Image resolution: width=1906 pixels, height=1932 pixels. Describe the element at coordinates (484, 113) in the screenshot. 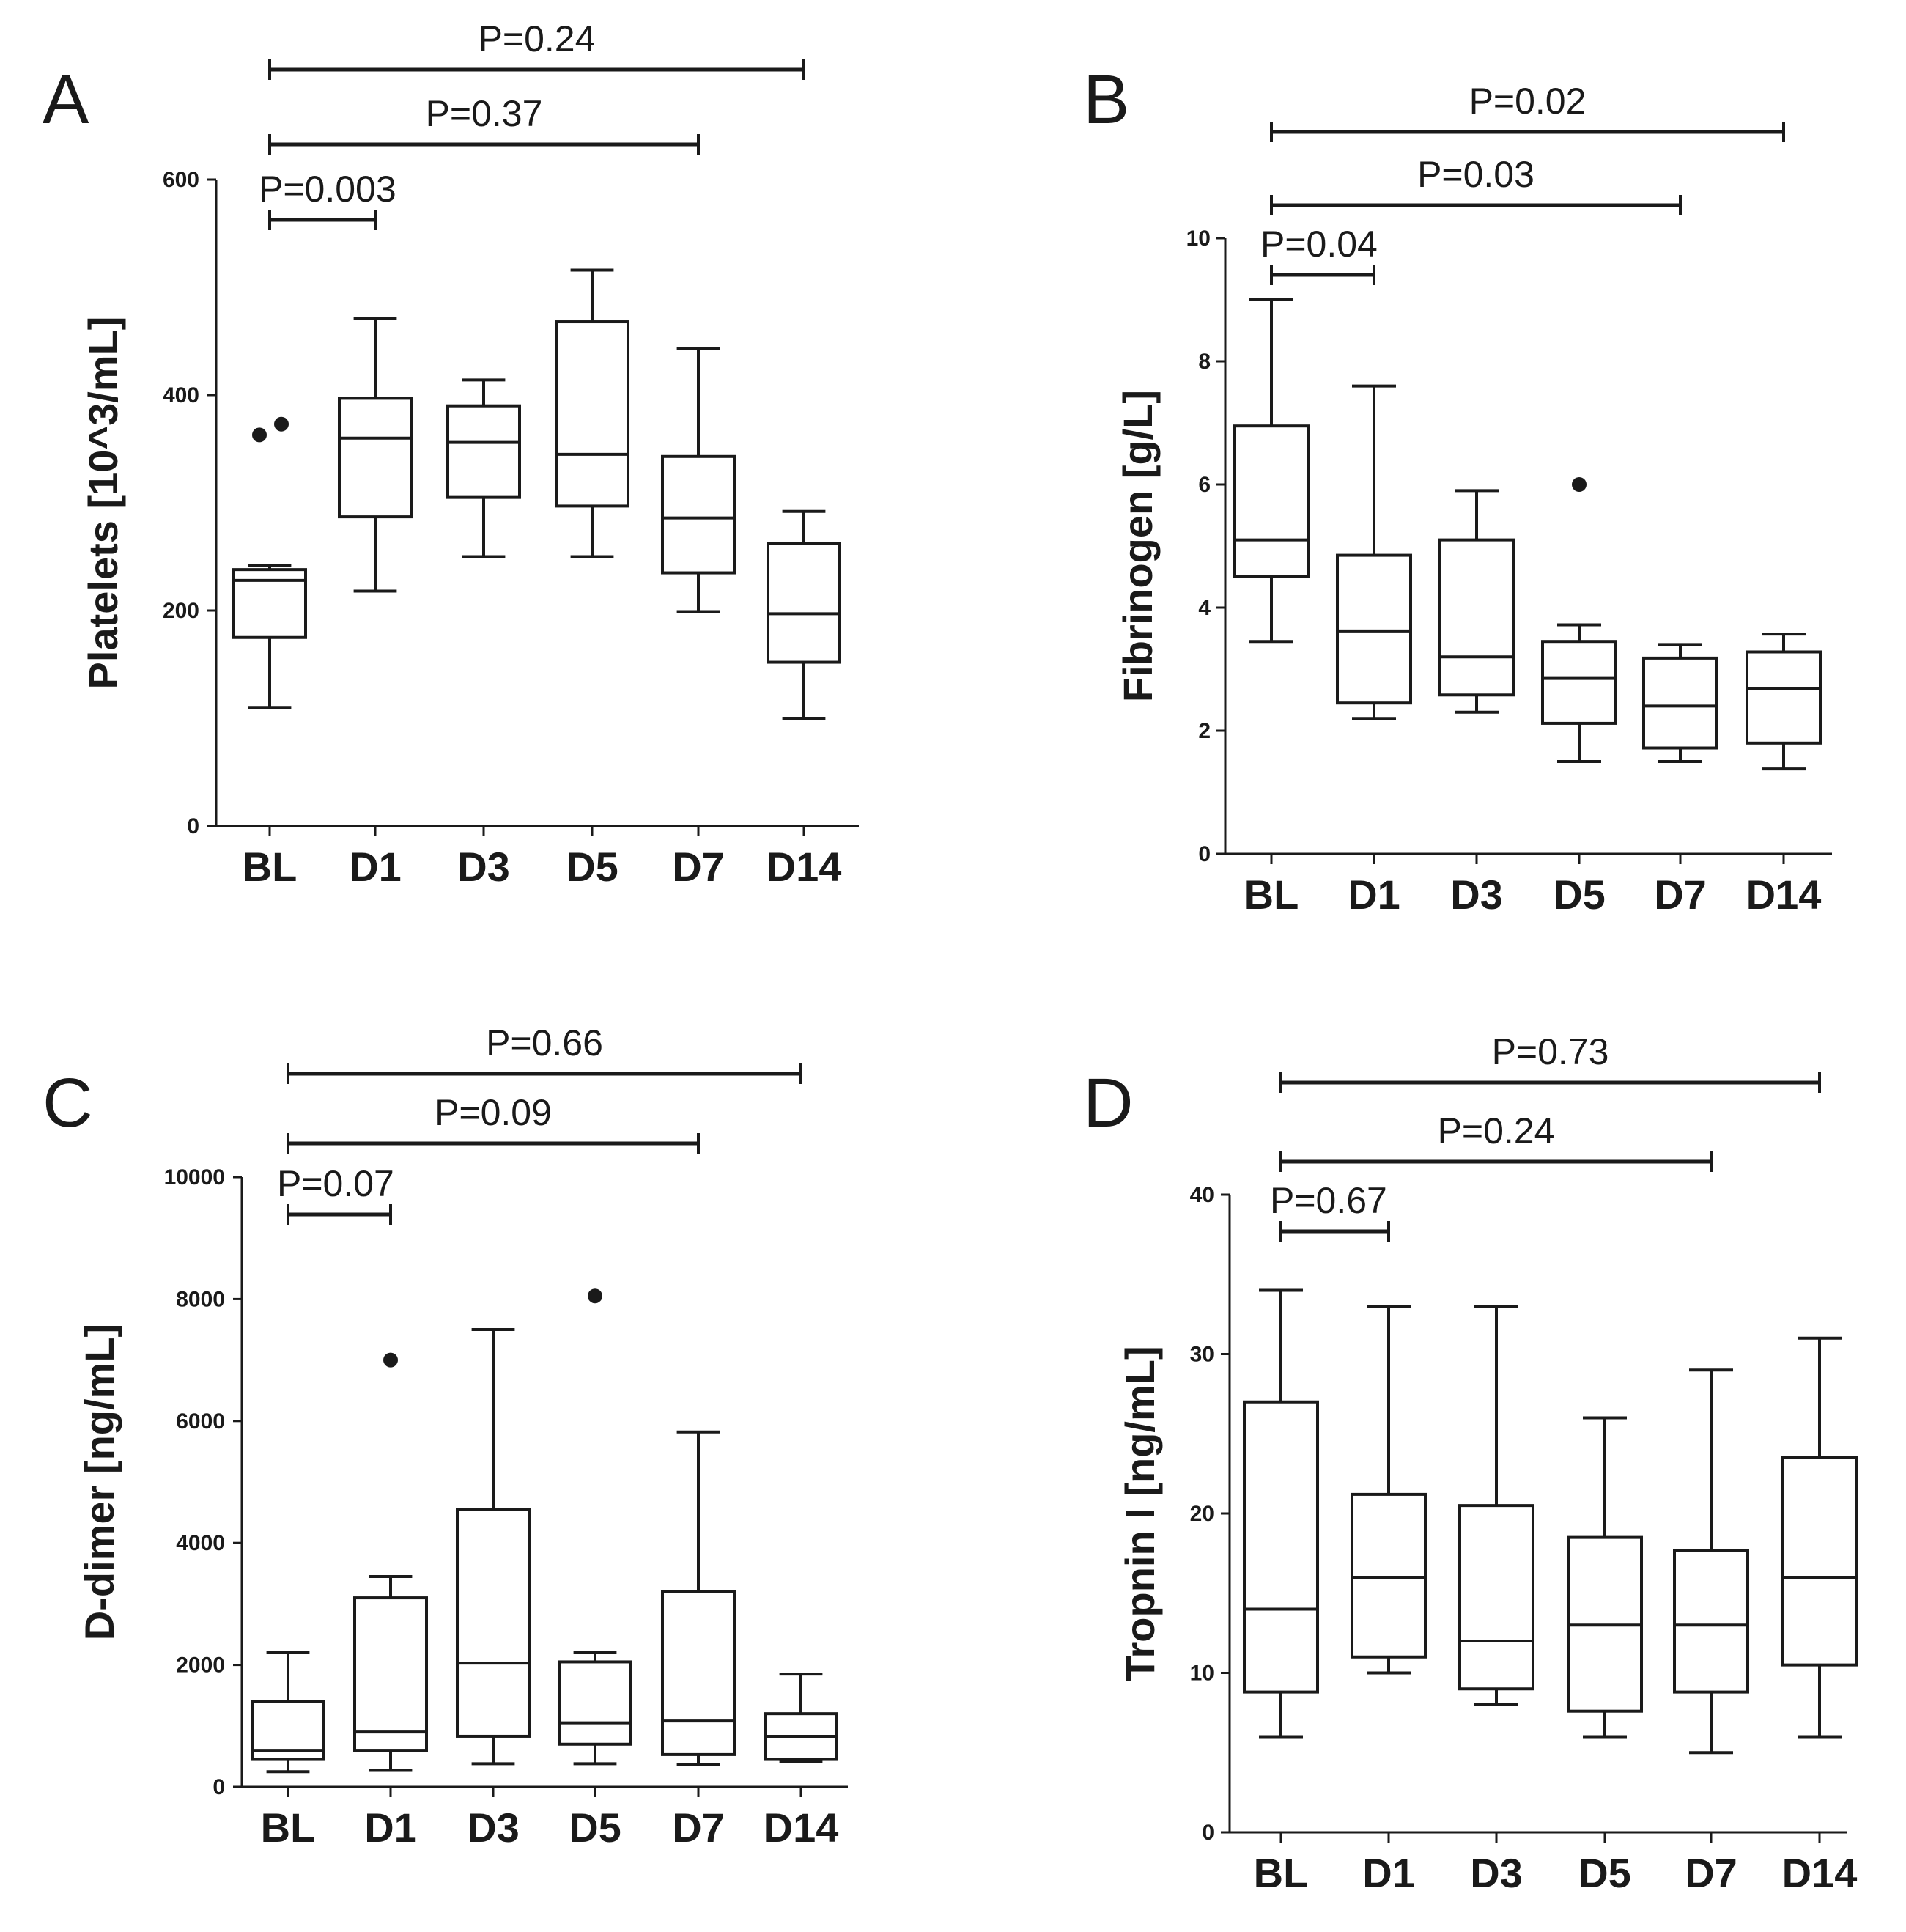

I see `p-value-label: P=0.37` at that location.